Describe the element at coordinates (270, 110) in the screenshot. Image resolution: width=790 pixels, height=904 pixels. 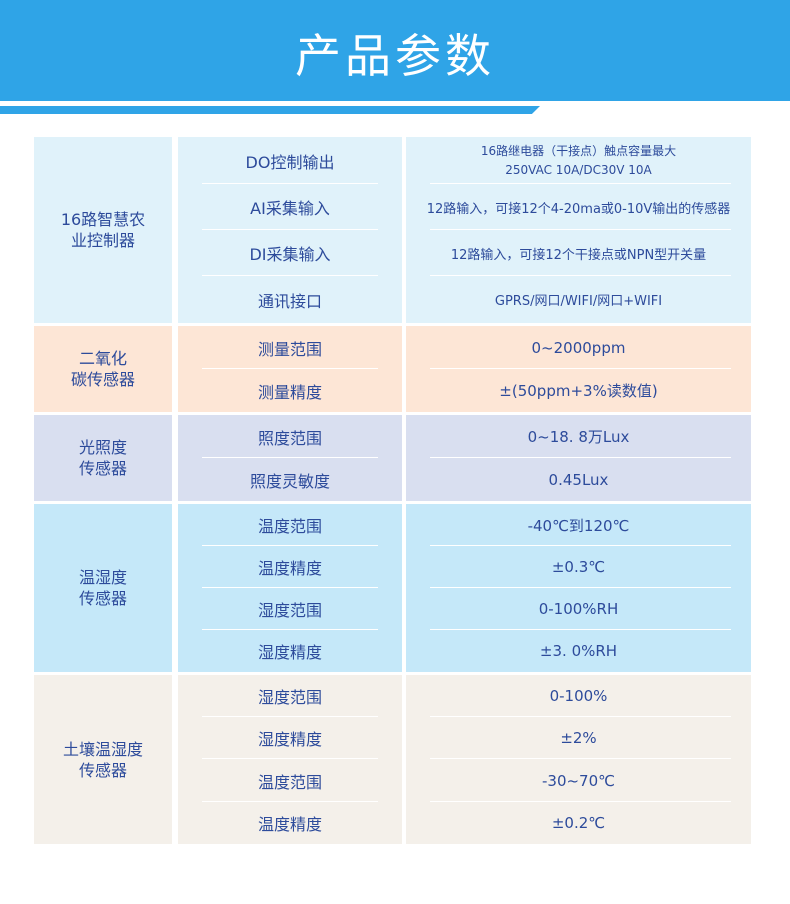
I see `decorative-stripe` at that location.